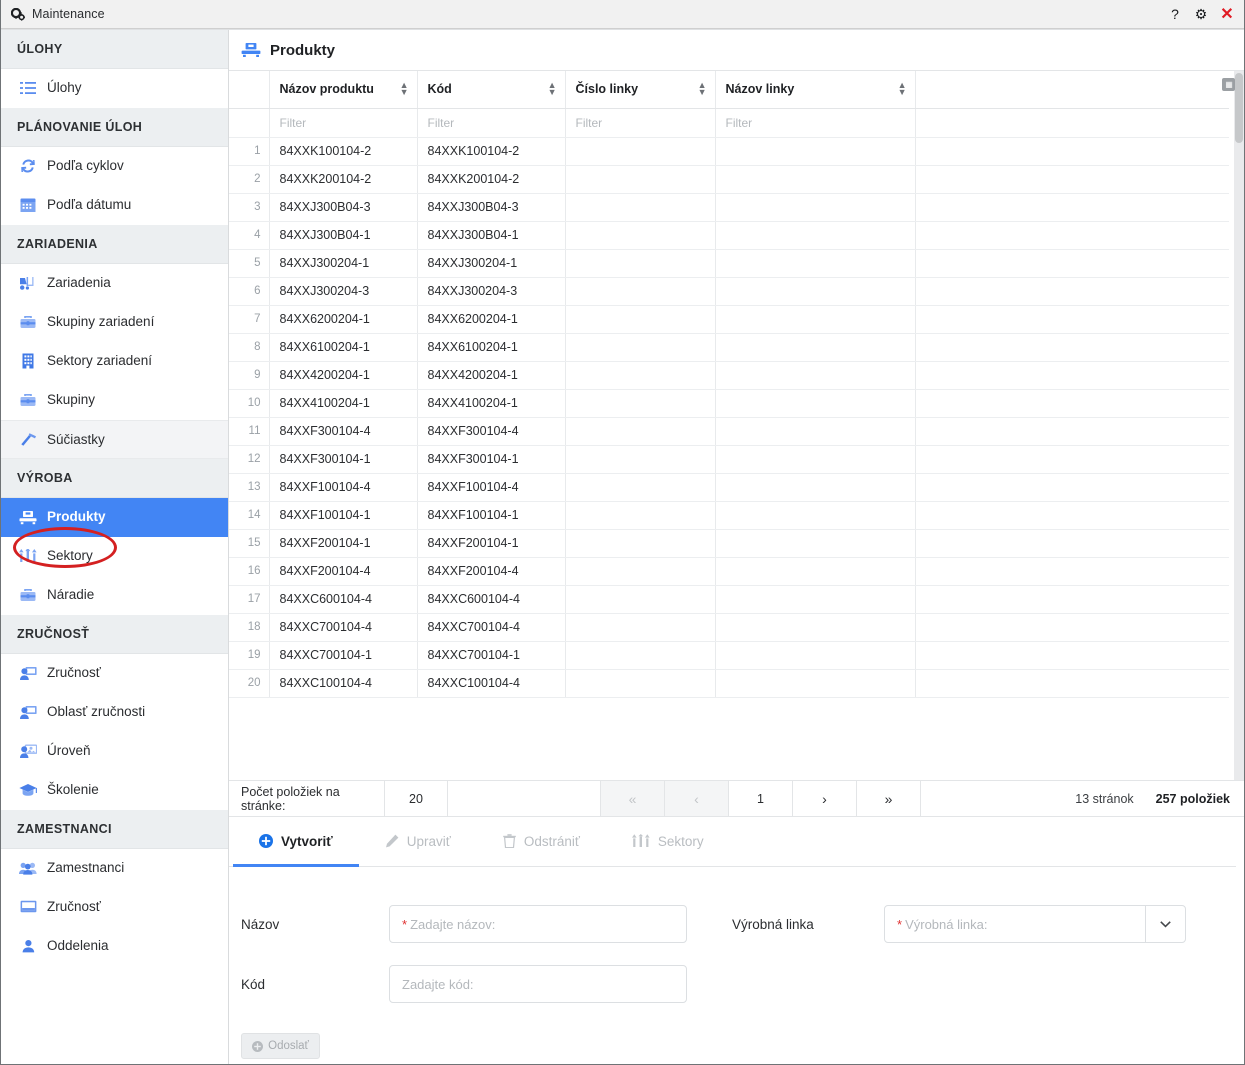  I want to click on filter-input-nazov-produktu: Filter, so click(343, 123).